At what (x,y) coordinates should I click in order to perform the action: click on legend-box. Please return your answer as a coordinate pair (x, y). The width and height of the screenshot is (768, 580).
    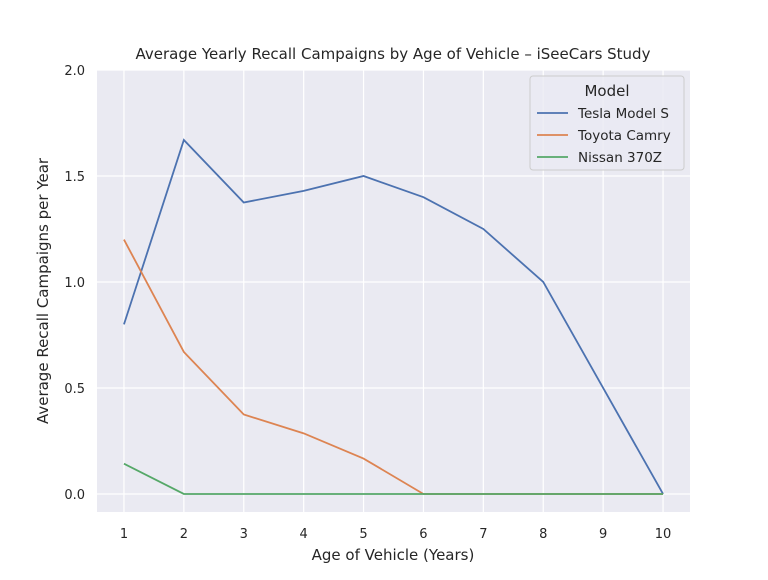
    Looking at the image, I should click on (607, 123).